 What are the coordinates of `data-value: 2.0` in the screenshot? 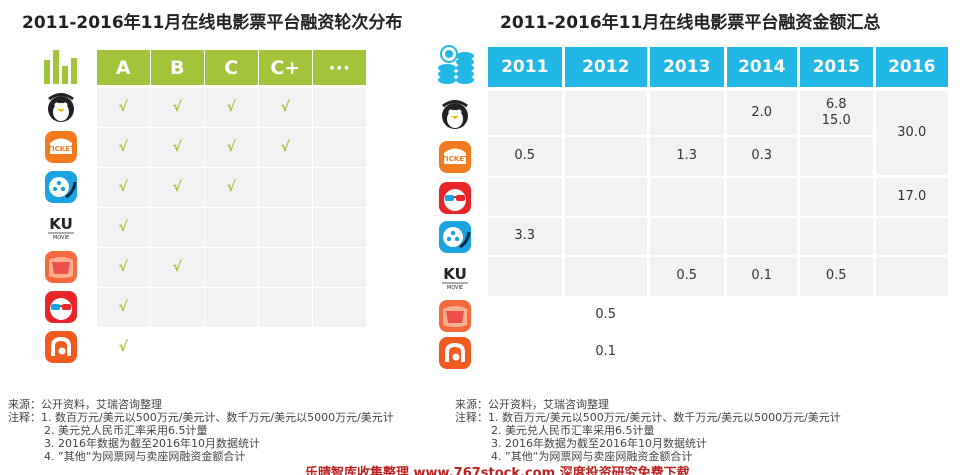 It's located at (762, 113).